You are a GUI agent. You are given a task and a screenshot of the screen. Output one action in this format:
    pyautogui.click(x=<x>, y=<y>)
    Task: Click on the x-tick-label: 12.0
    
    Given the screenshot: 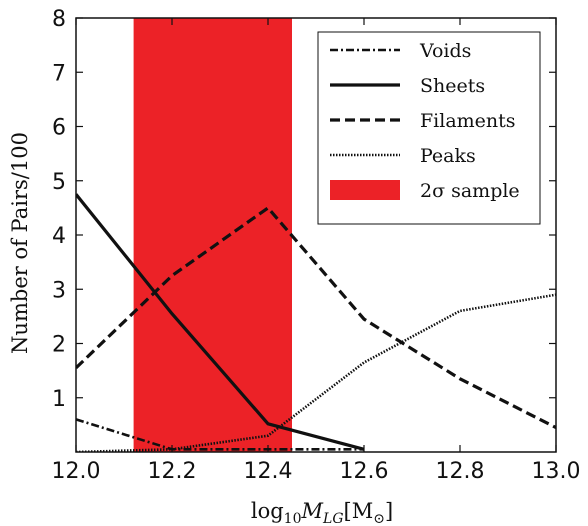 What is the action you would take?
    pyautogui.click(x=76, y=471)
    